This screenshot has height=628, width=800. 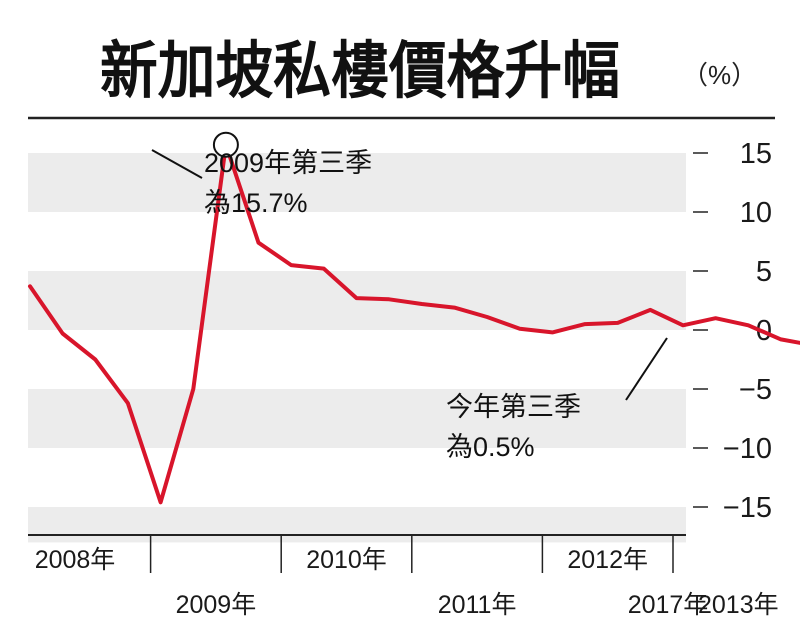 I want to click on annotation-peak-line2: 為15.7%, so click(x=256, y=203).